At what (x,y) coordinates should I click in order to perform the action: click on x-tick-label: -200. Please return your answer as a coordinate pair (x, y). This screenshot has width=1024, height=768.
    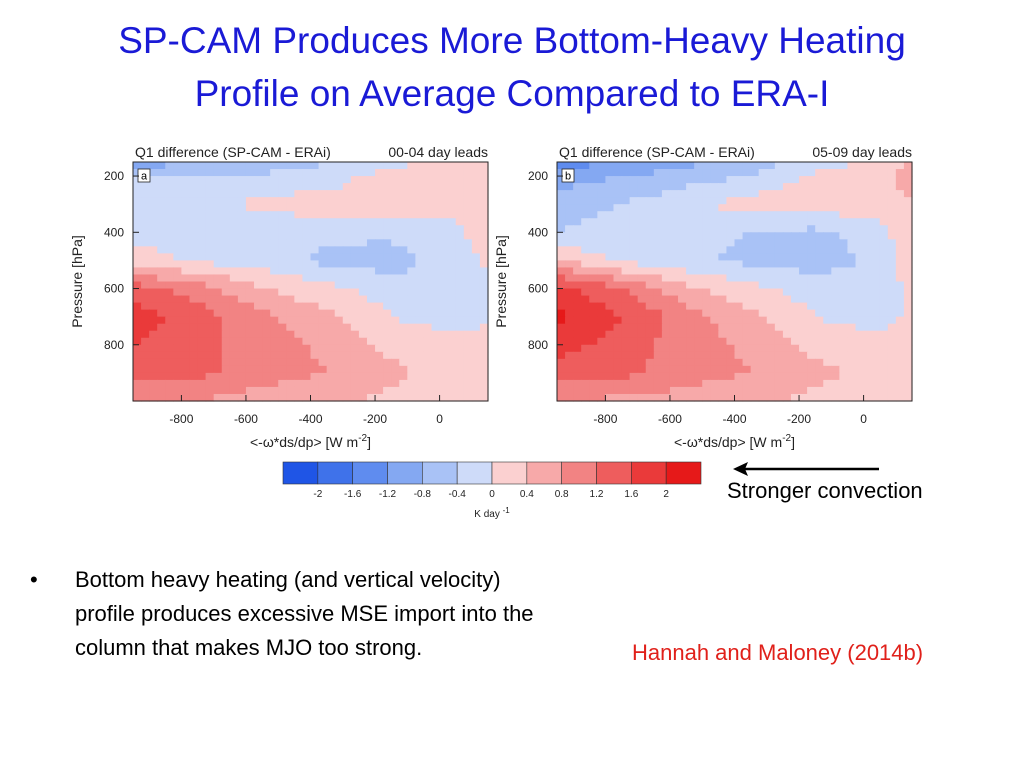
    Looking at the image, I should click on (375, 419).